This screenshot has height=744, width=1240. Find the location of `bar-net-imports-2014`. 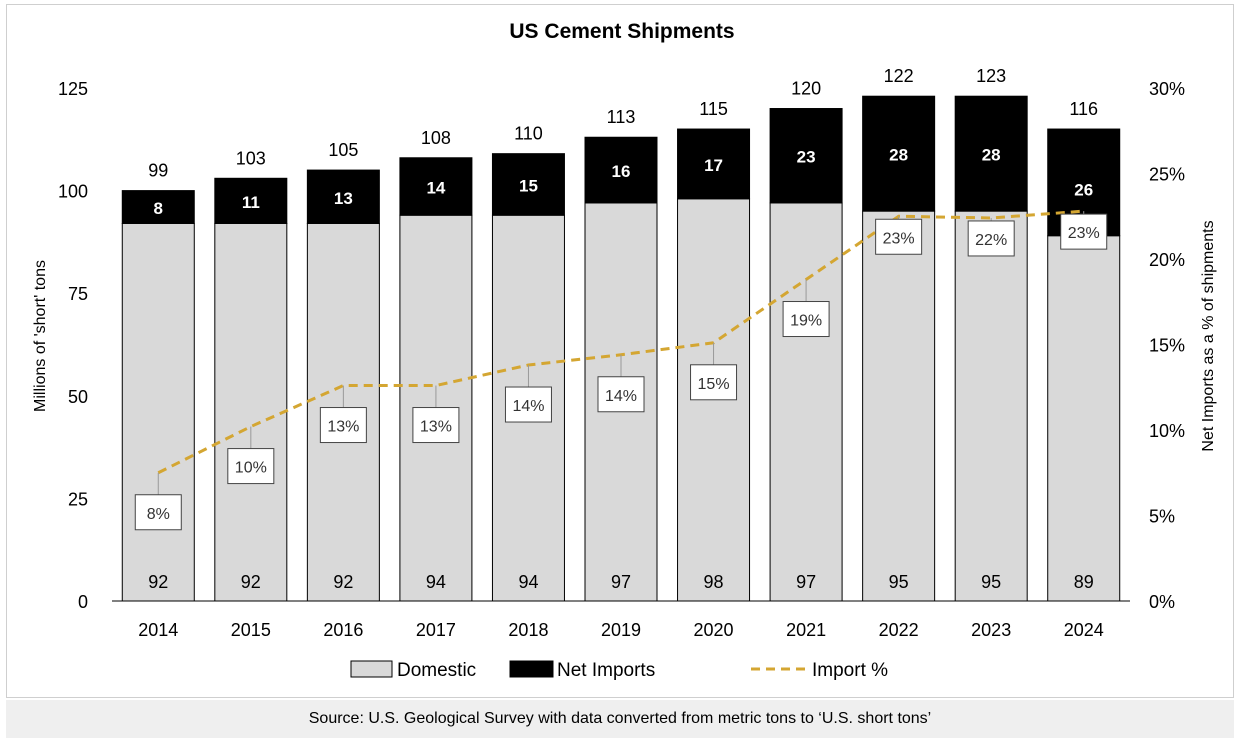

bar-net-imports-2014 is located at coordinates (158, 207).